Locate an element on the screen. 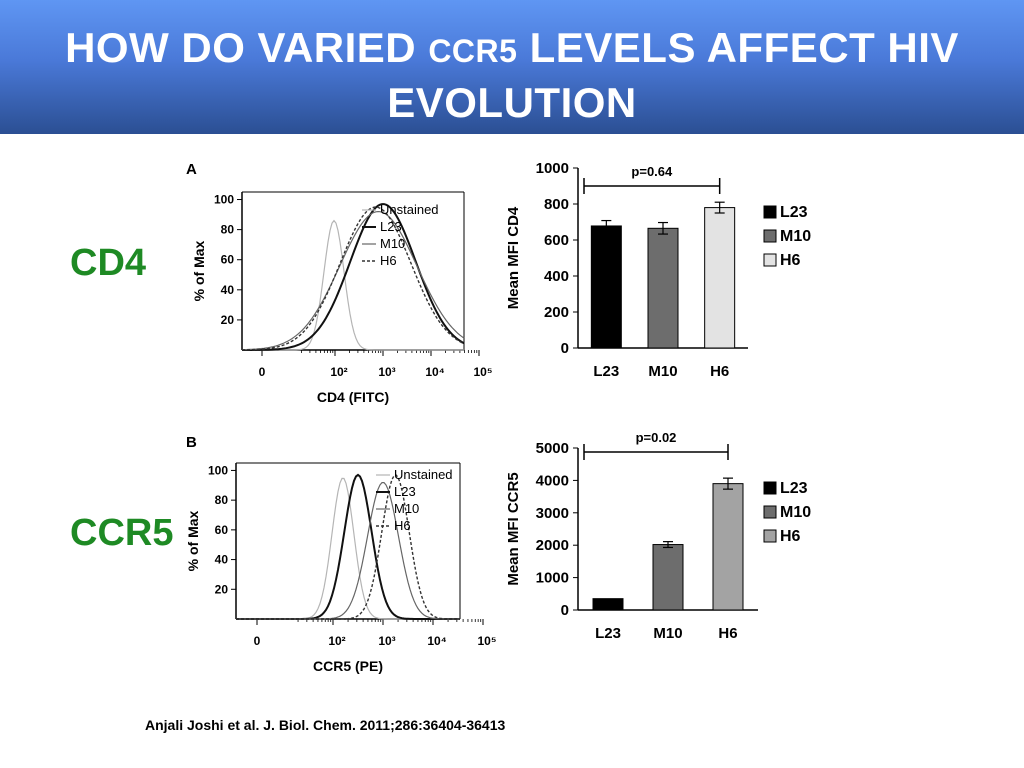 The width and height of the screenshot is (1024, 768). title-part-4: EVOLUTION is located at coordinates (512, 102).